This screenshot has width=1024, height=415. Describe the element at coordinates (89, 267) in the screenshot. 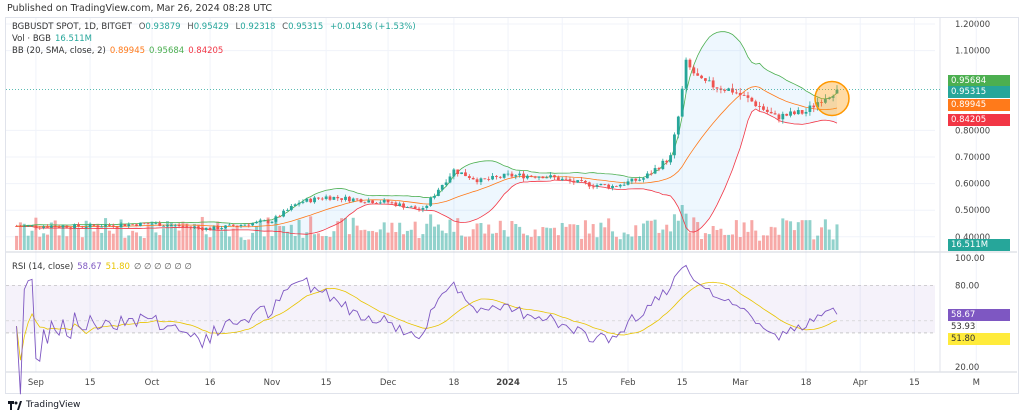

I see `rsi-value: 58.67` at that location.